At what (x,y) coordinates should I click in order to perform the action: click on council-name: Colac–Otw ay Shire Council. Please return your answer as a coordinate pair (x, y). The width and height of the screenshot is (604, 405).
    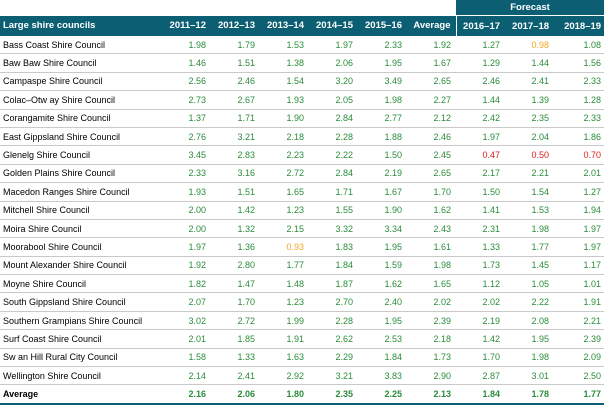
    Looking at the image, I should click on (81, 100).